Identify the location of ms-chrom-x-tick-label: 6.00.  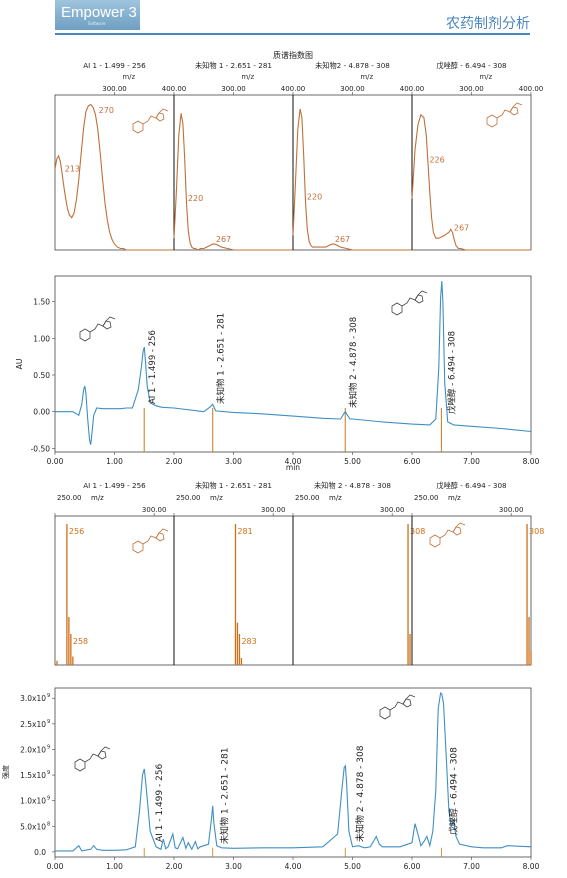
(412, 866).